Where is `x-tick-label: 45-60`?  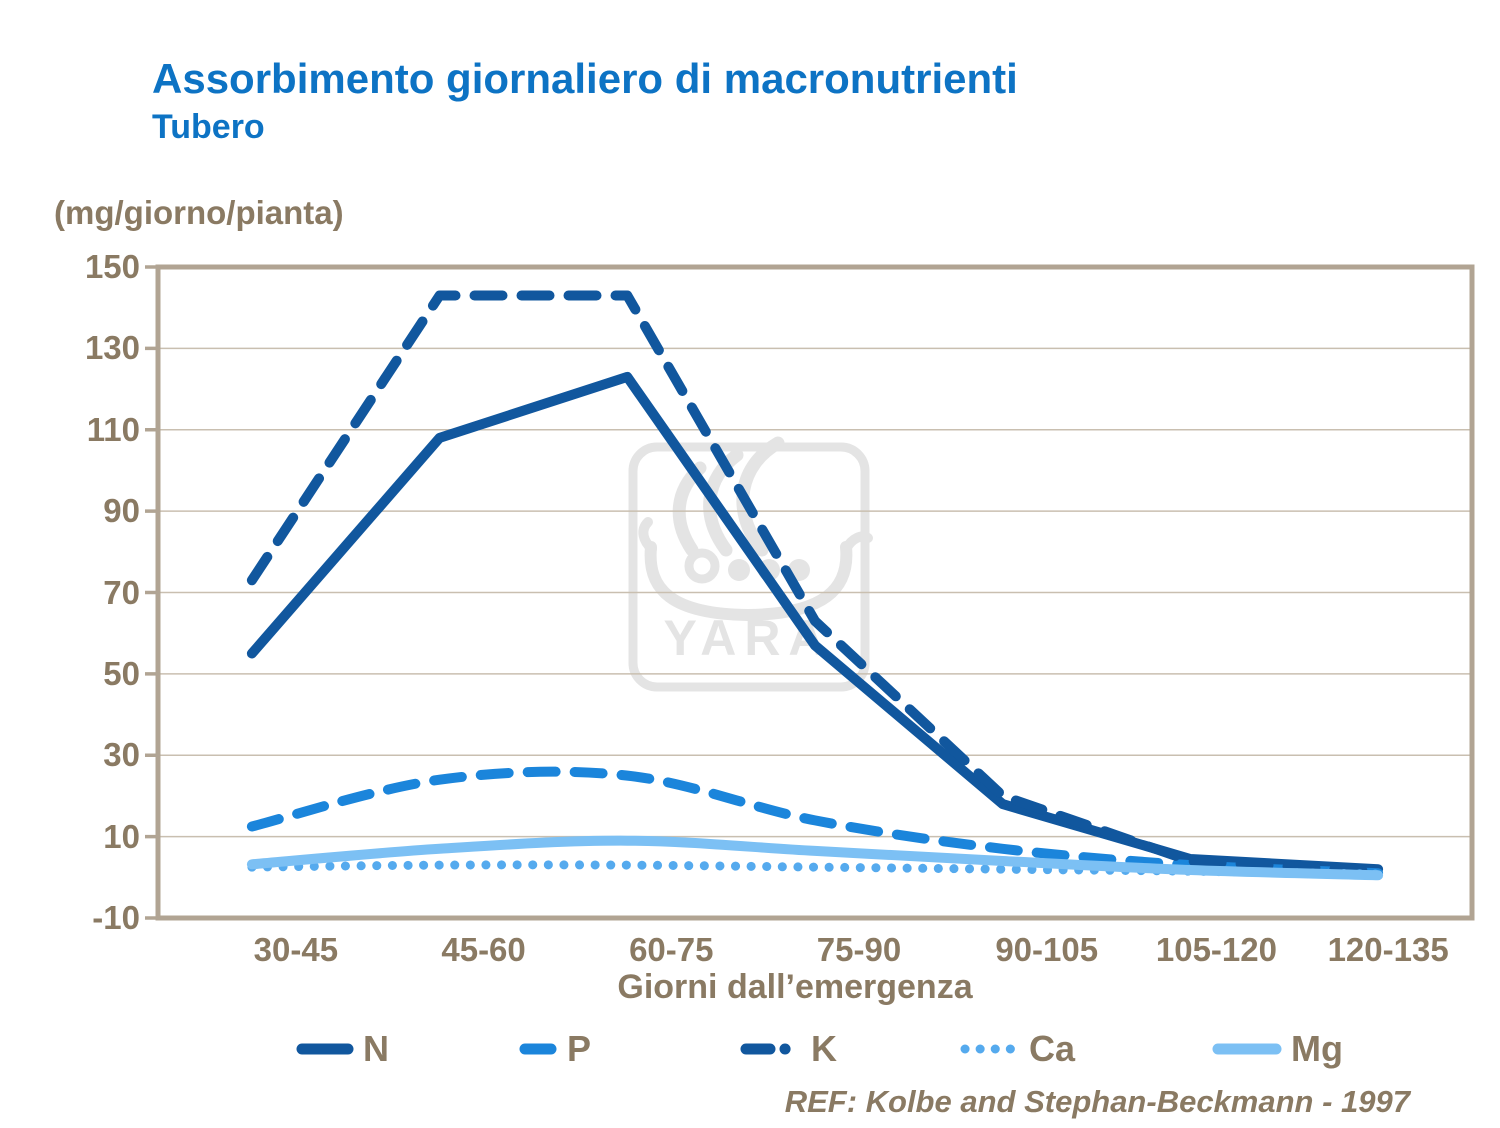
x-tick-label: 45-60 is located at coordinates (483, 949).